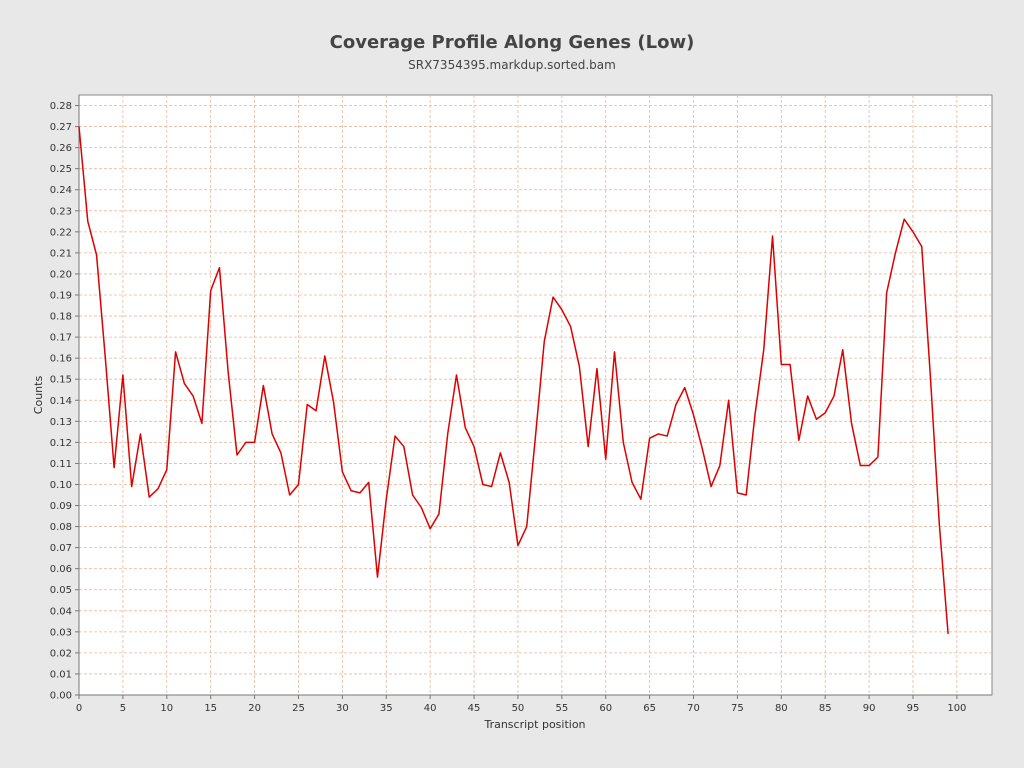 This screenshot has height=768, width=1024. Describe the element at coordinates (61, 169) in the screenshot. I see `y-tick-label: 0.25` at that location.